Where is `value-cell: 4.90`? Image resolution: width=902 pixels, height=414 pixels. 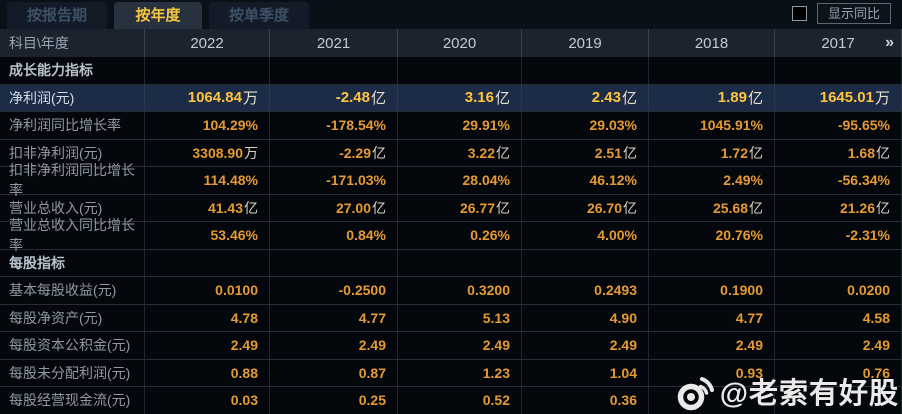 value-cell: 4.90 is located at coordinates (585, 317).